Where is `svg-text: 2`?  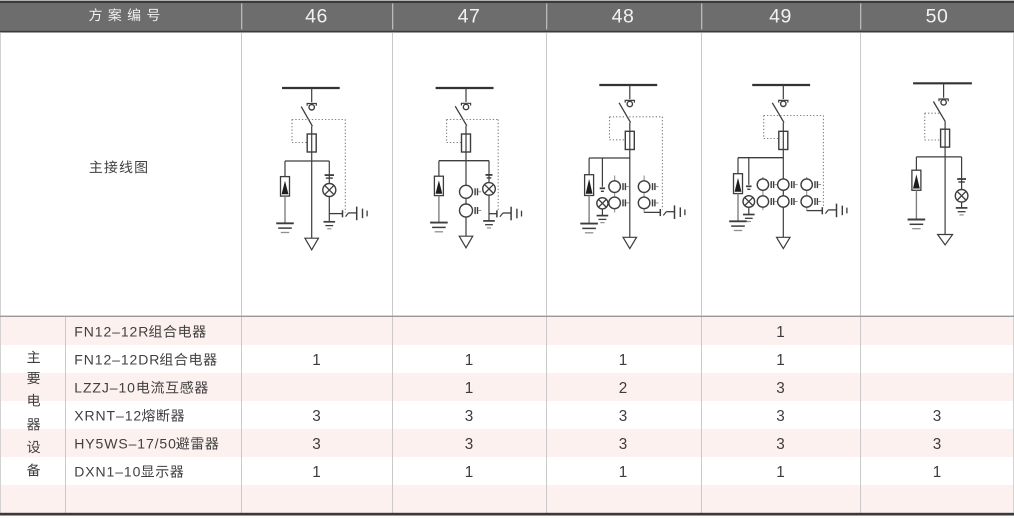
svg-text: 2 is located at coordinates (623, 388).